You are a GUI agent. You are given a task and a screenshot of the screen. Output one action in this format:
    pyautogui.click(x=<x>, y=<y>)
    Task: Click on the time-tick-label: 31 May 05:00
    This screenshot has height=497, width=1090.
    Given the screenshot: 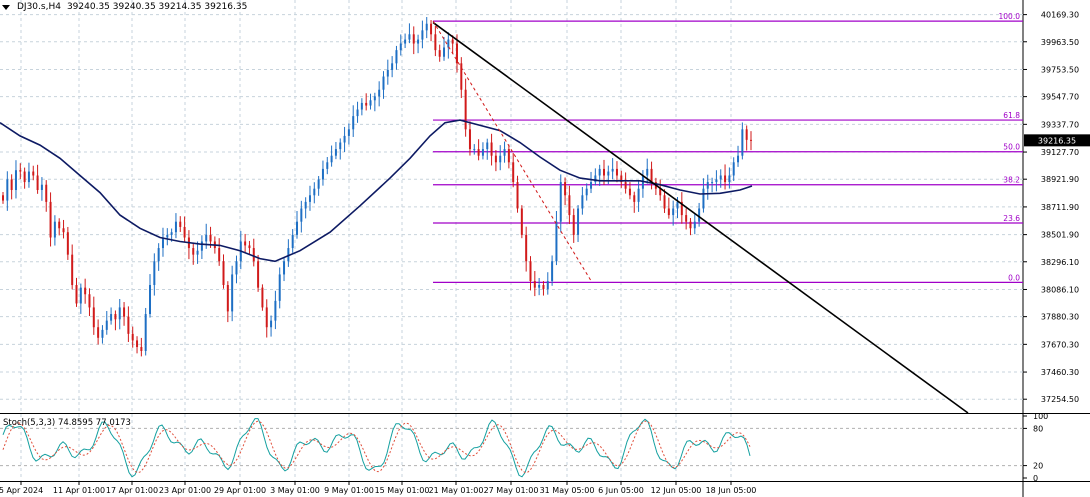 What is the action you would take?
    pyautogui.click(x=567, y=490)
    